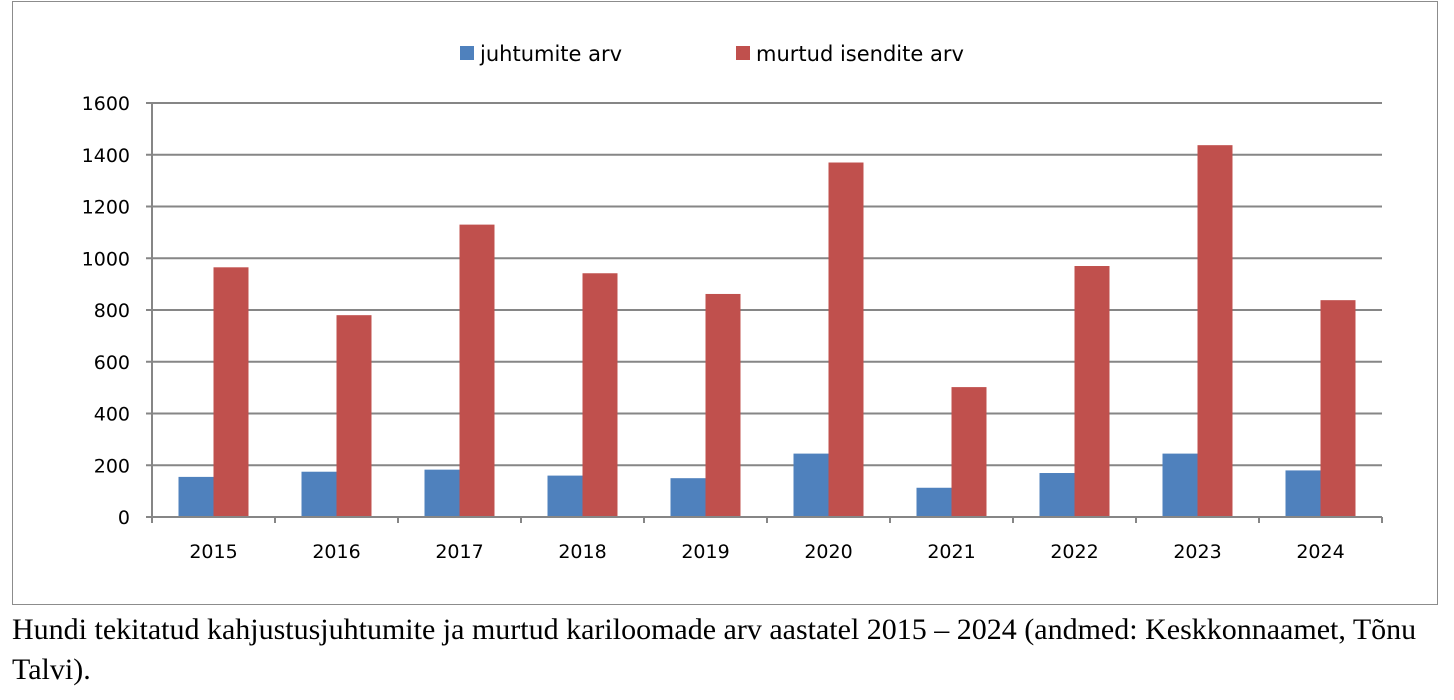 This screenshot has width=1454, height=700. What do you see at coordinates (459, 552) in the screenshot?
I see `x-tick-label: 2017` at bounding box center [459, 552].